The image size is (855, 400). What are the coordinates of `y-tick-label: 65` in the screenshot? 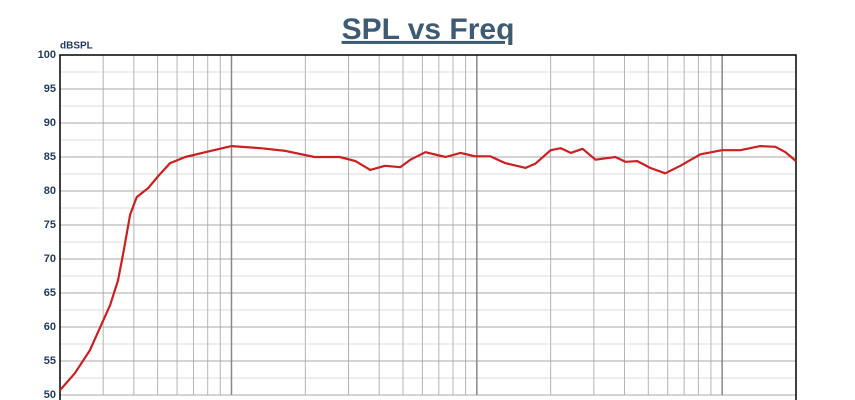 It's located at (50, 293).